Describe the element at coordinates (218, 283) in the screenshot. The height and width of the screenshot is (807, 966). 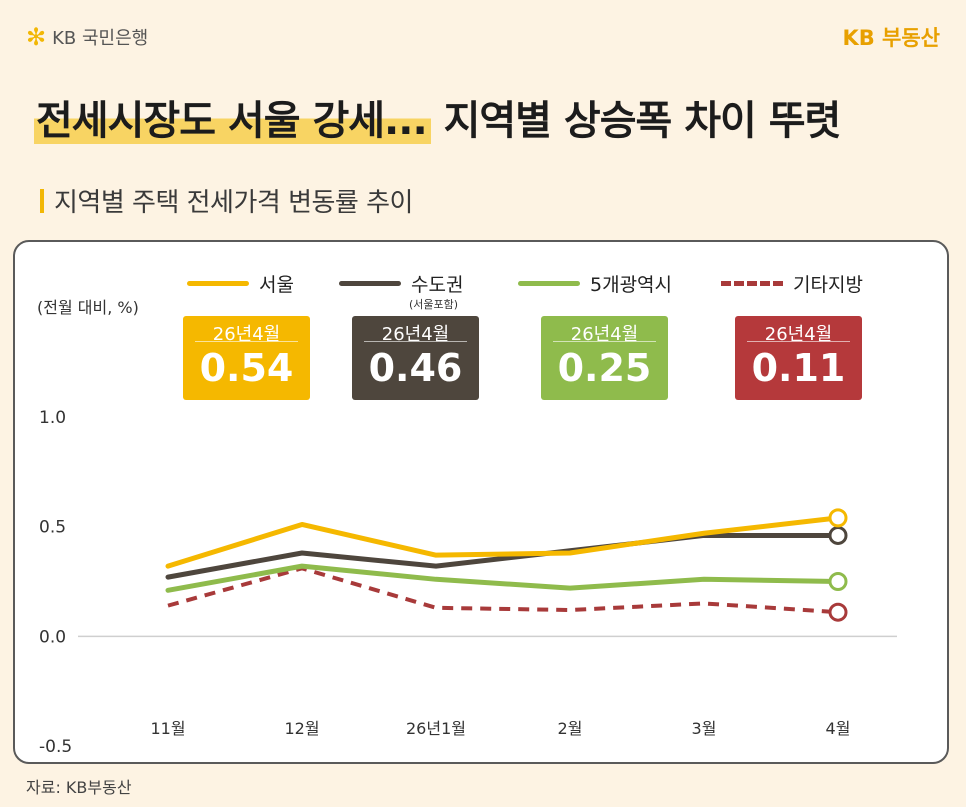
I see `legend-line-seoul` at that location.